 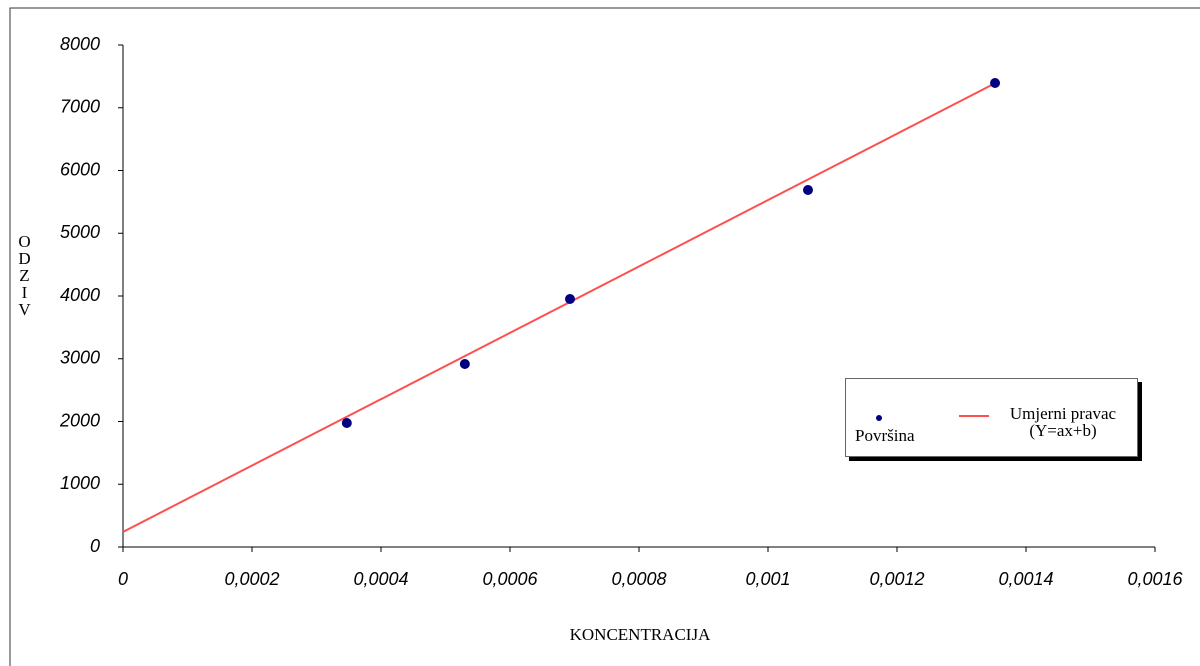 What do you see at coordinates (80, 169) in the screenshot?
I see `y-tick-label: 6000` at bounding box center [80, 169].